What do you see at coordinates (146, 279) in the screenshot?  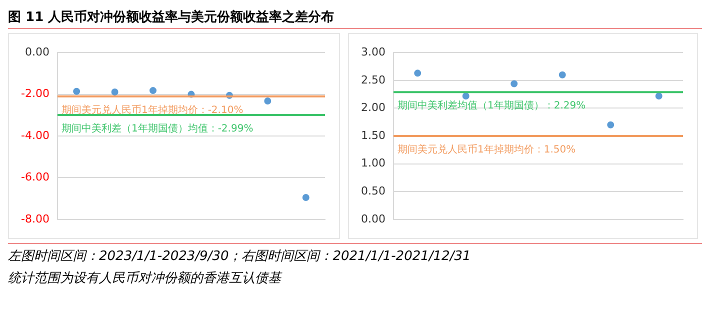 I see `text: 统计范围为设有人民币对冲份额的香港互认债基` at bounding box center [146, 279].